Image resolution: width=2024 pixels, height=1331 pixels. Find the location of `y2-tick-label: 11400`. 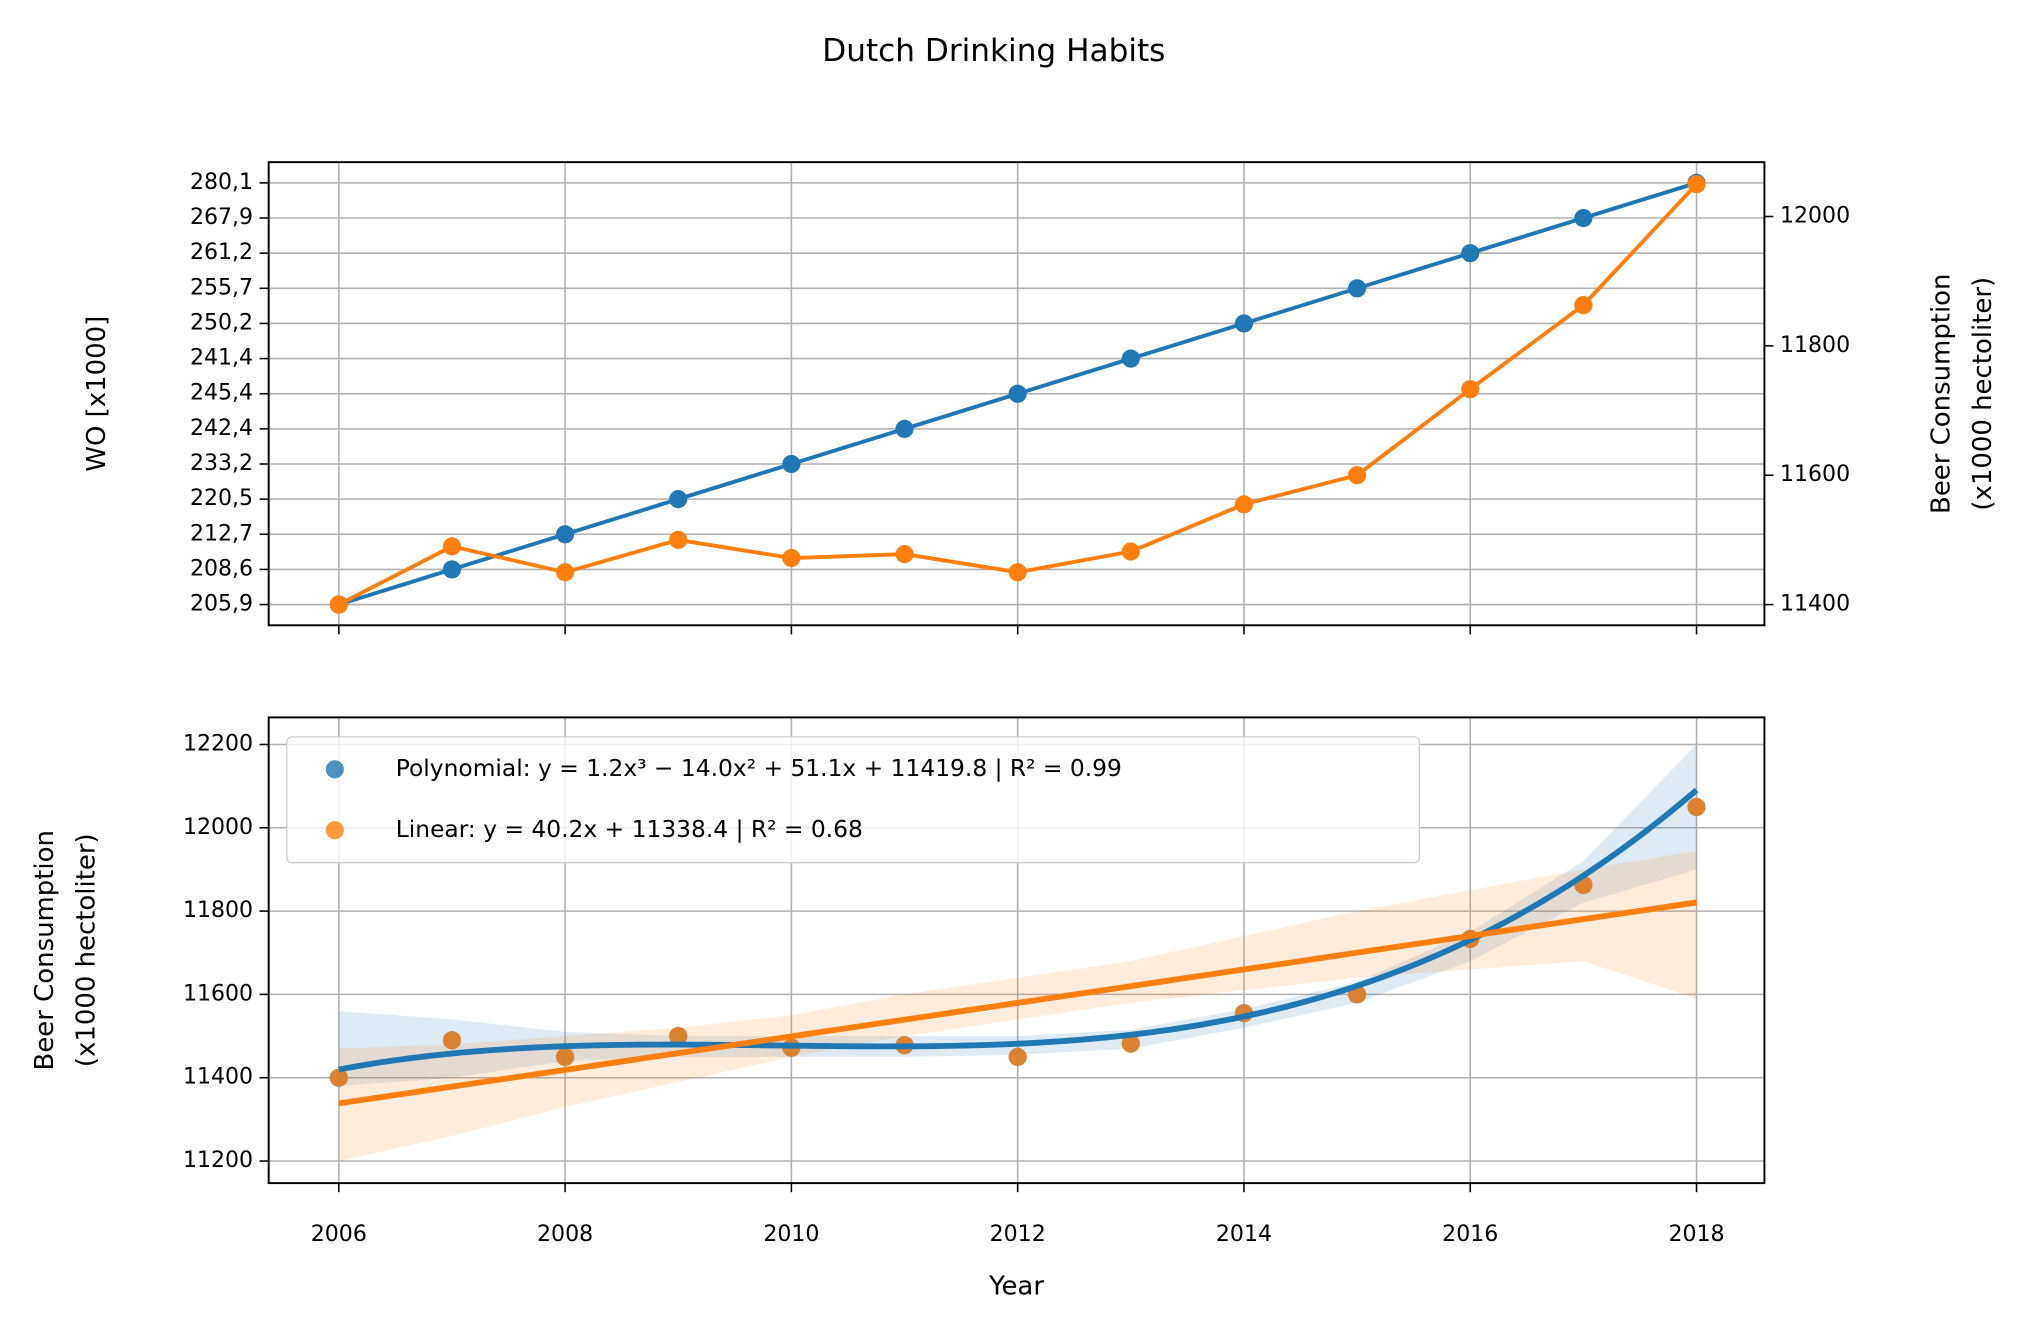

y2-tick-label: 11400 is located at coordinates (1815, 604).